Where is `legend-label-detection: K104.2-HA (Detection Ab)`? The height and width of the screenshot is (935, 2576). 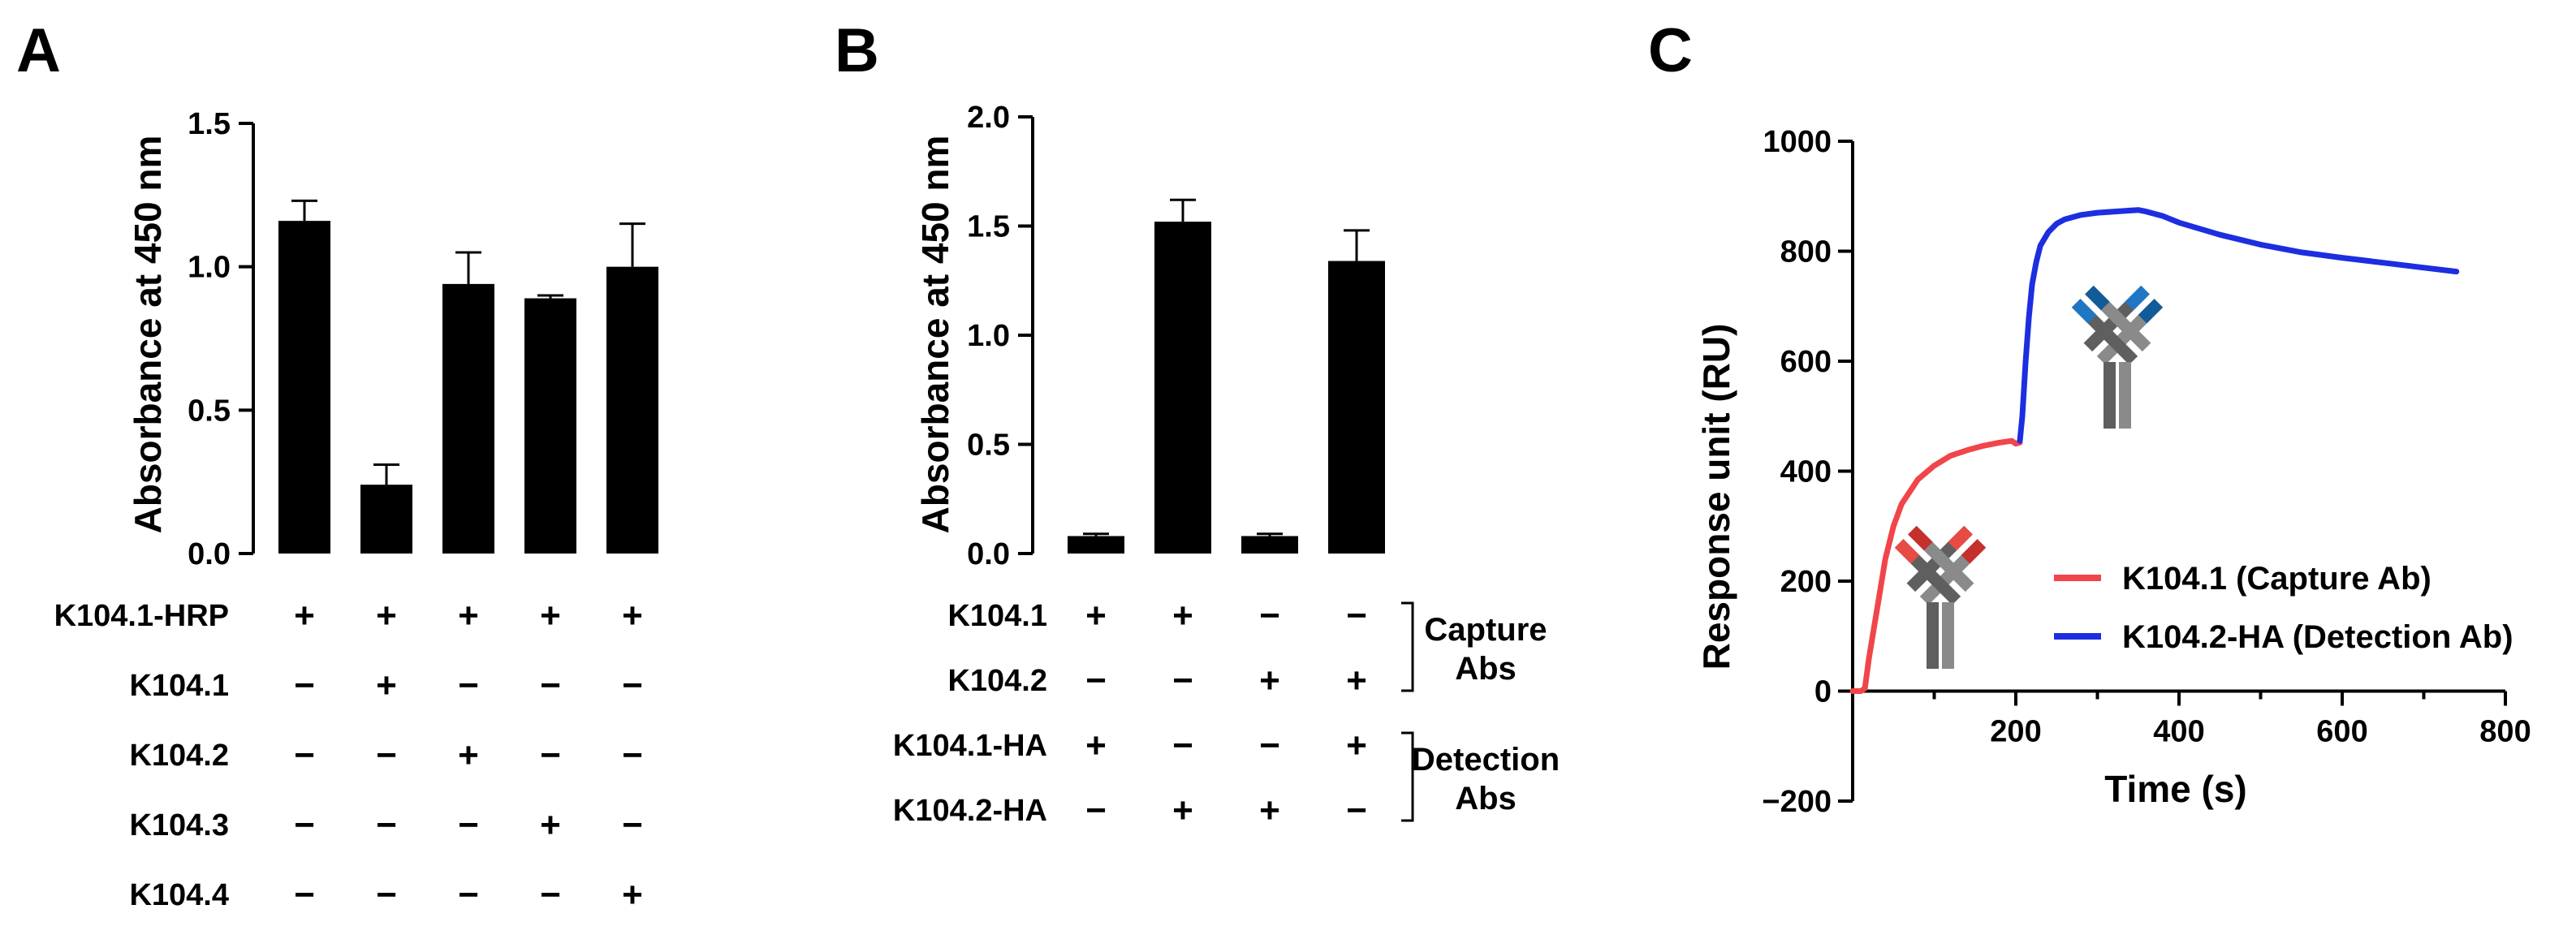
legend-label-detection: K104.2-HA (Detection Ab) is located at coordinates (2317, 637).